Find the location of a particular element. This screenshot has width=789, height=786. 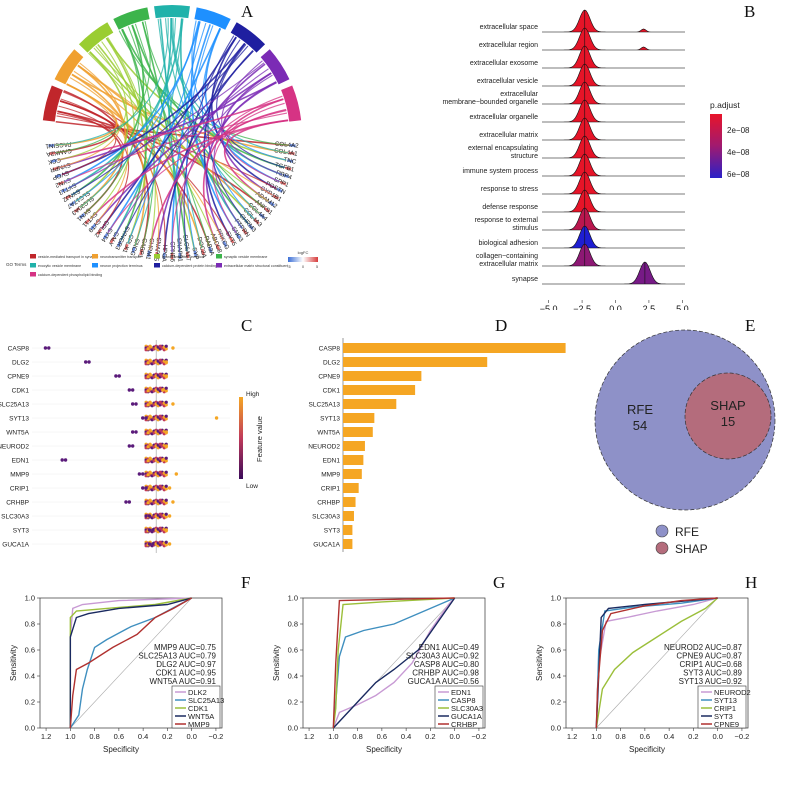

ridge-label: extracellular vesicle is located at coordinates (507, 81).